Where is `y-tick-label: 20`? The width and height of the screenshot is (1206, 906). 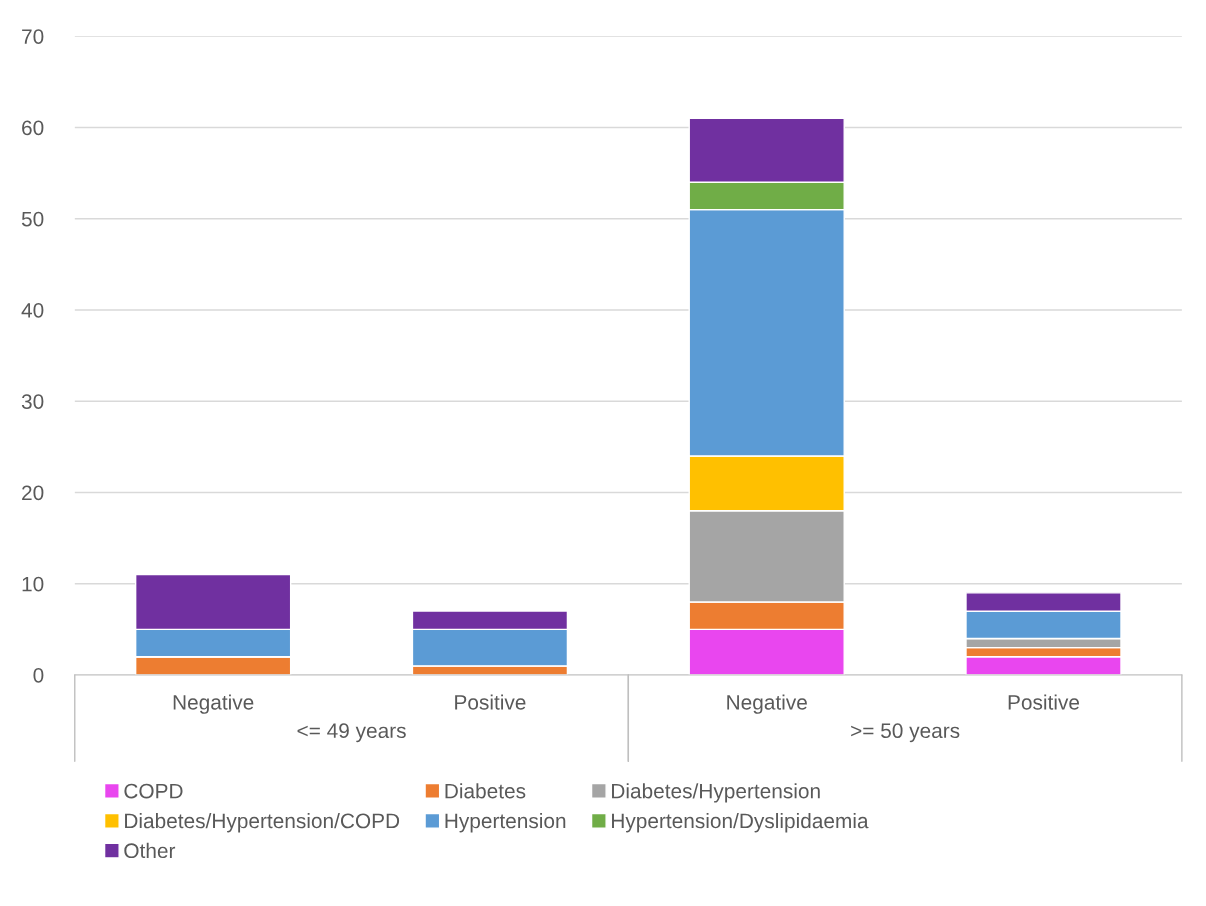
y-tick-label: 20 is located at coordinates (33, 493).